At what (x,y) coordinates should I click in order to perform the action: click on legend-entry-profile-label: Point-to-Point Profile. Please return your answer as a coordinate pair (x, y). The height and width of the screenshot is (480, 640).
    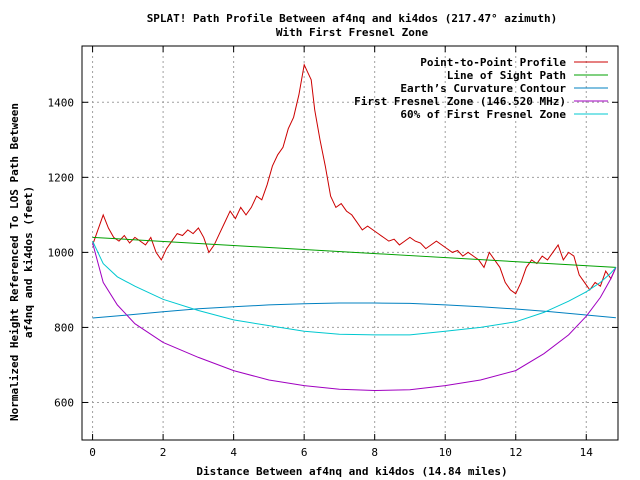
    Looking at the image, I should click on (493, 62).